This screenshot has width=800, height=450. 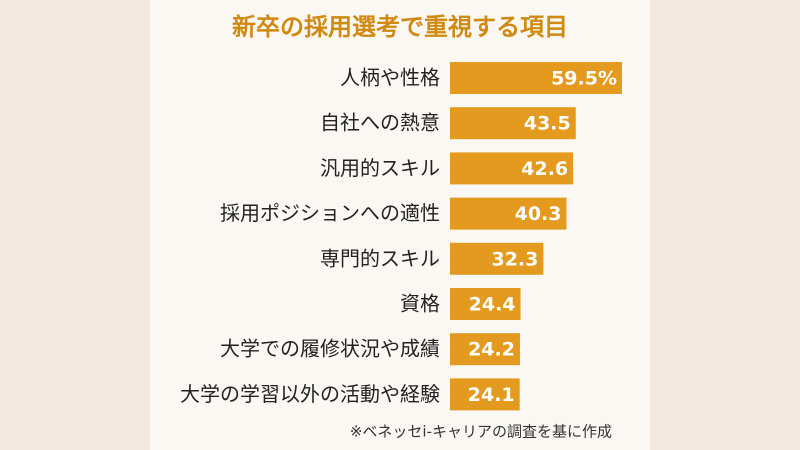 What do you see at coordinates (481, 432) in the screenshot?
I see `note: ※ベネッセi-キャリアの調査を基に作成` at bounding box center [481, 432].